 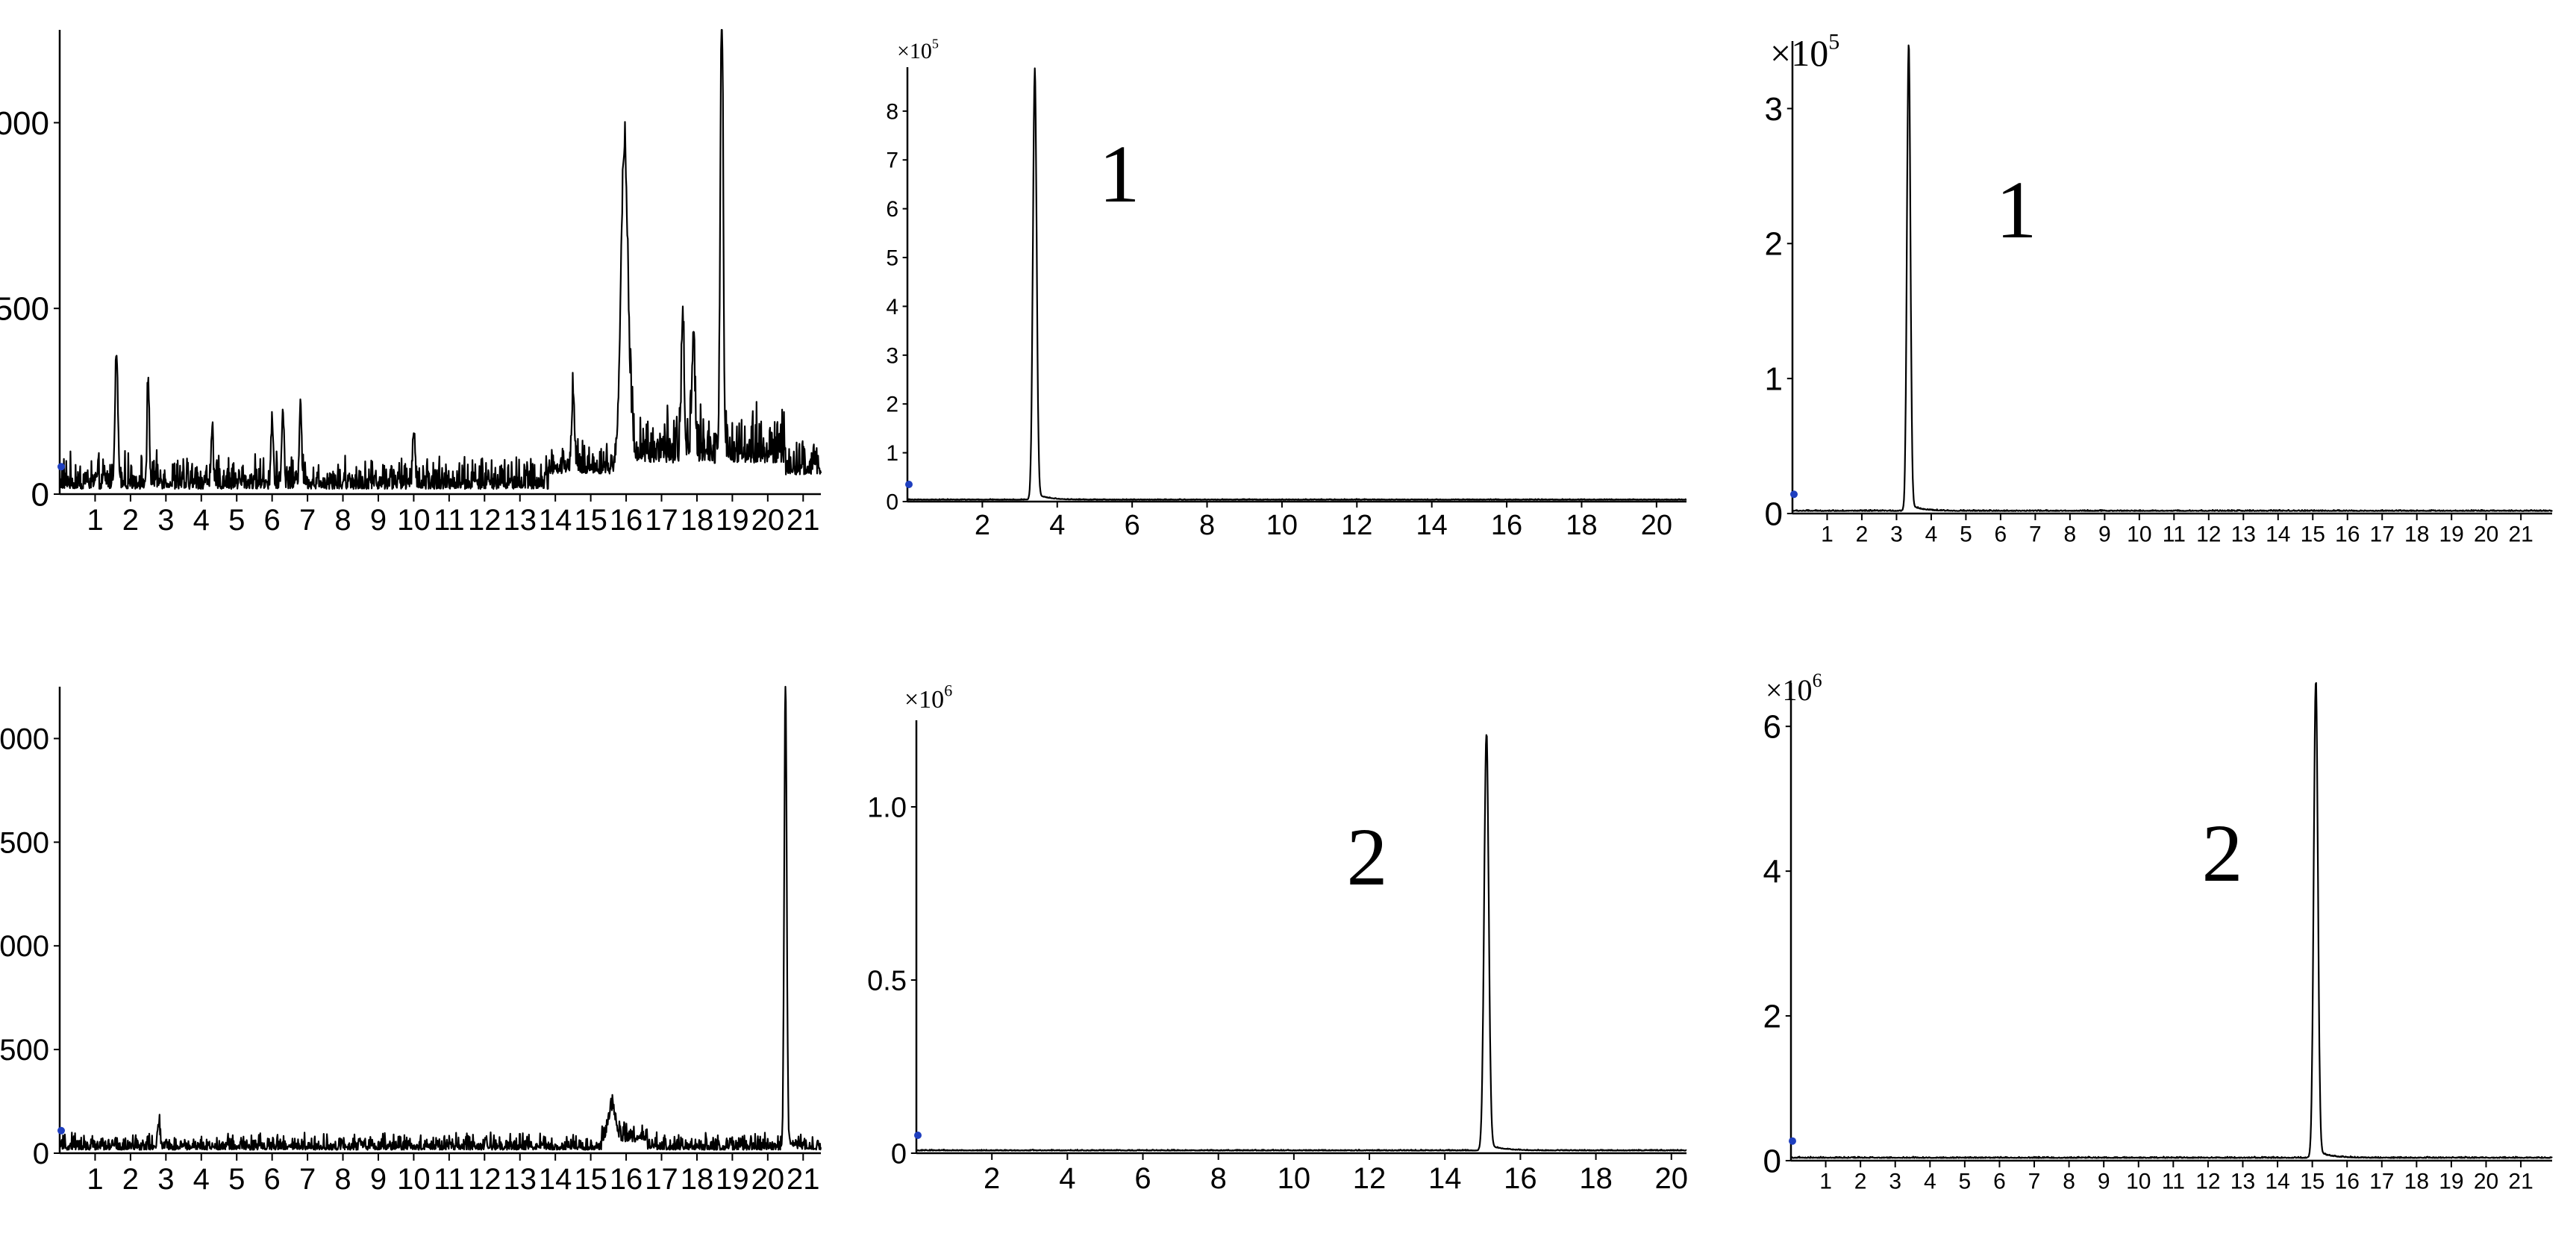 I want to click on y-tick-label: 6, so click(x=1772, y=728).